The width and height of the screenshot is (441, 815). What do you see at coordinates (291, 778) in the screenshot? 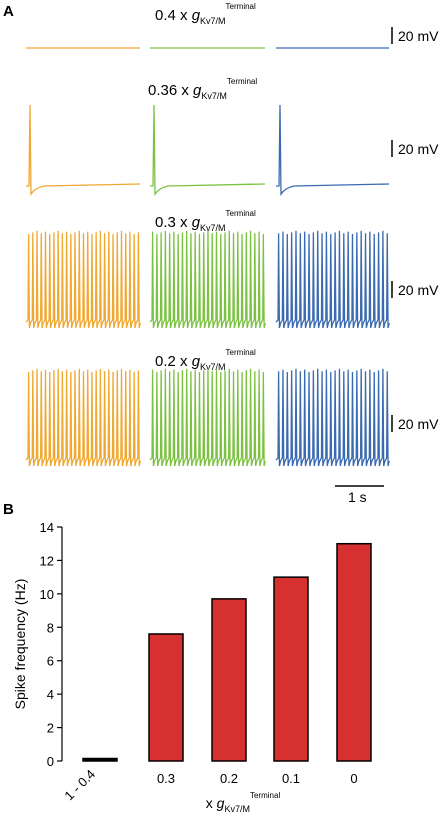
I see `x-tick-label: 0.1` at bounding box center [291, 778].